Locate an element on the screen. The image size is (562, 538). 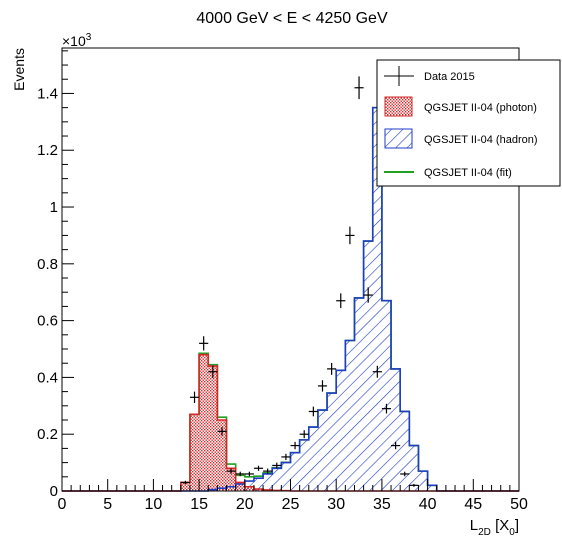
legend-box is located at coordinates (468, 123).